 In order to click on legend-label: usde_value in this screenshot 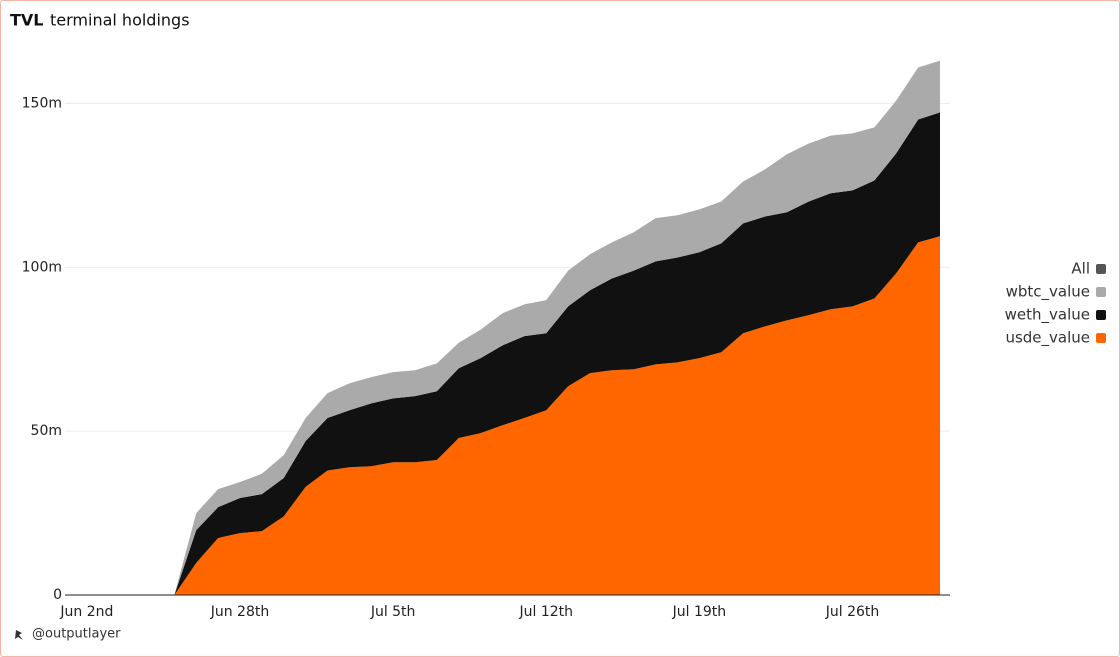, I will do `click(1047, 338)`.